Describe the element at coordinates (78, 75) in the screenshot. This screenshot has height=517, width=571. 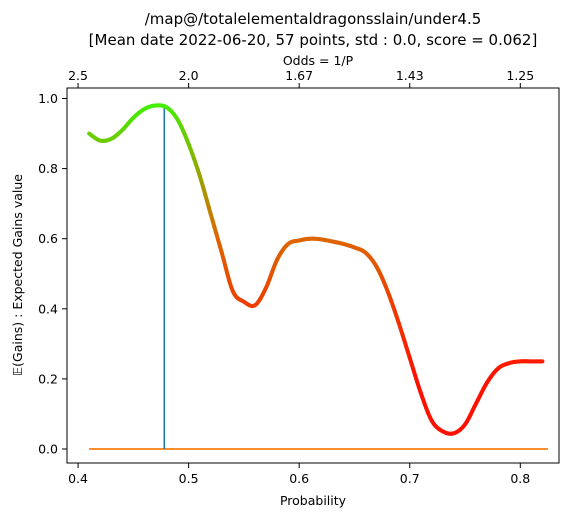
I see `top-x-tick-label: 2.5` at that location.